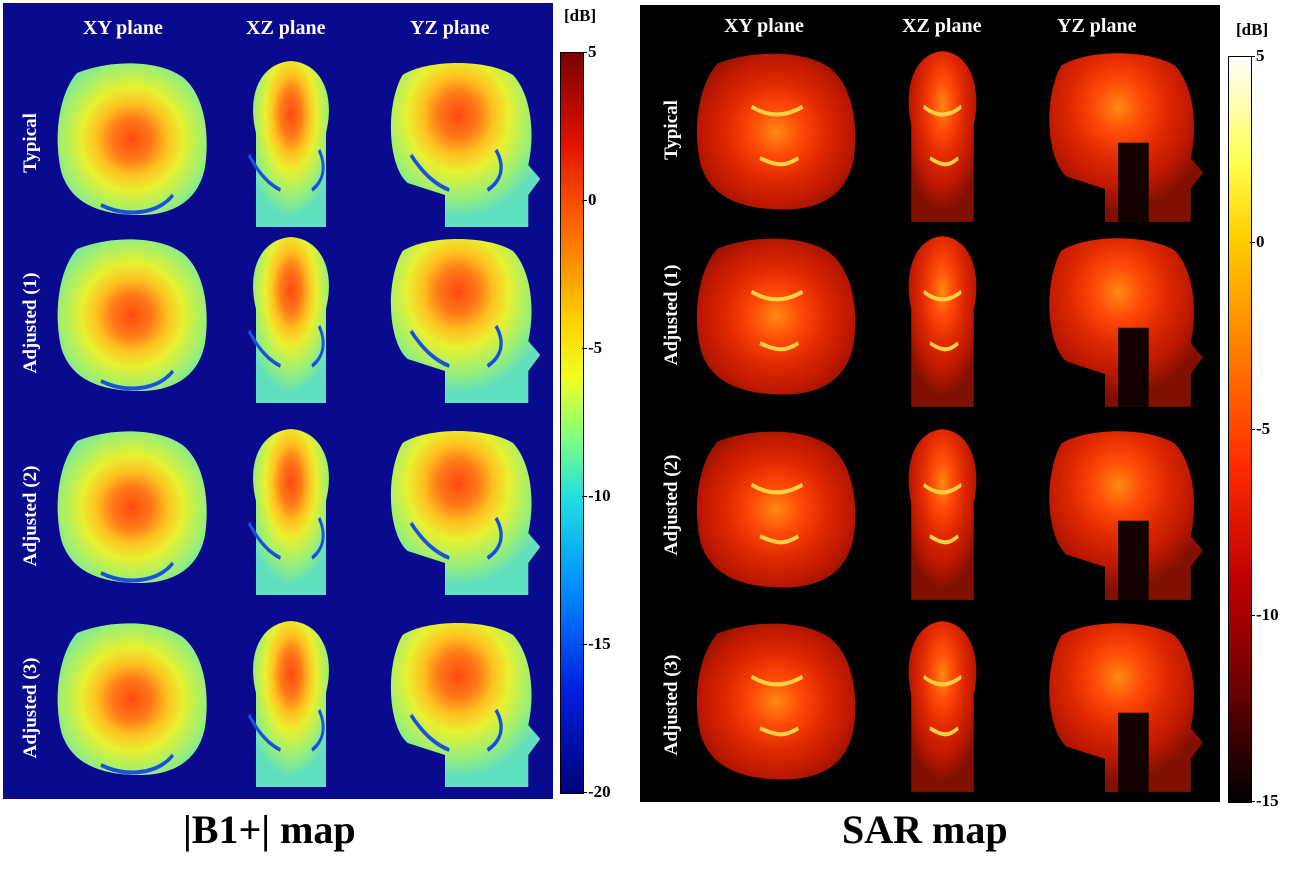  What do you see at coordinates (580, 15) in the screenshot?
I see `b1-colorbar-unit: [dB]` at bounding box center [580, 15].